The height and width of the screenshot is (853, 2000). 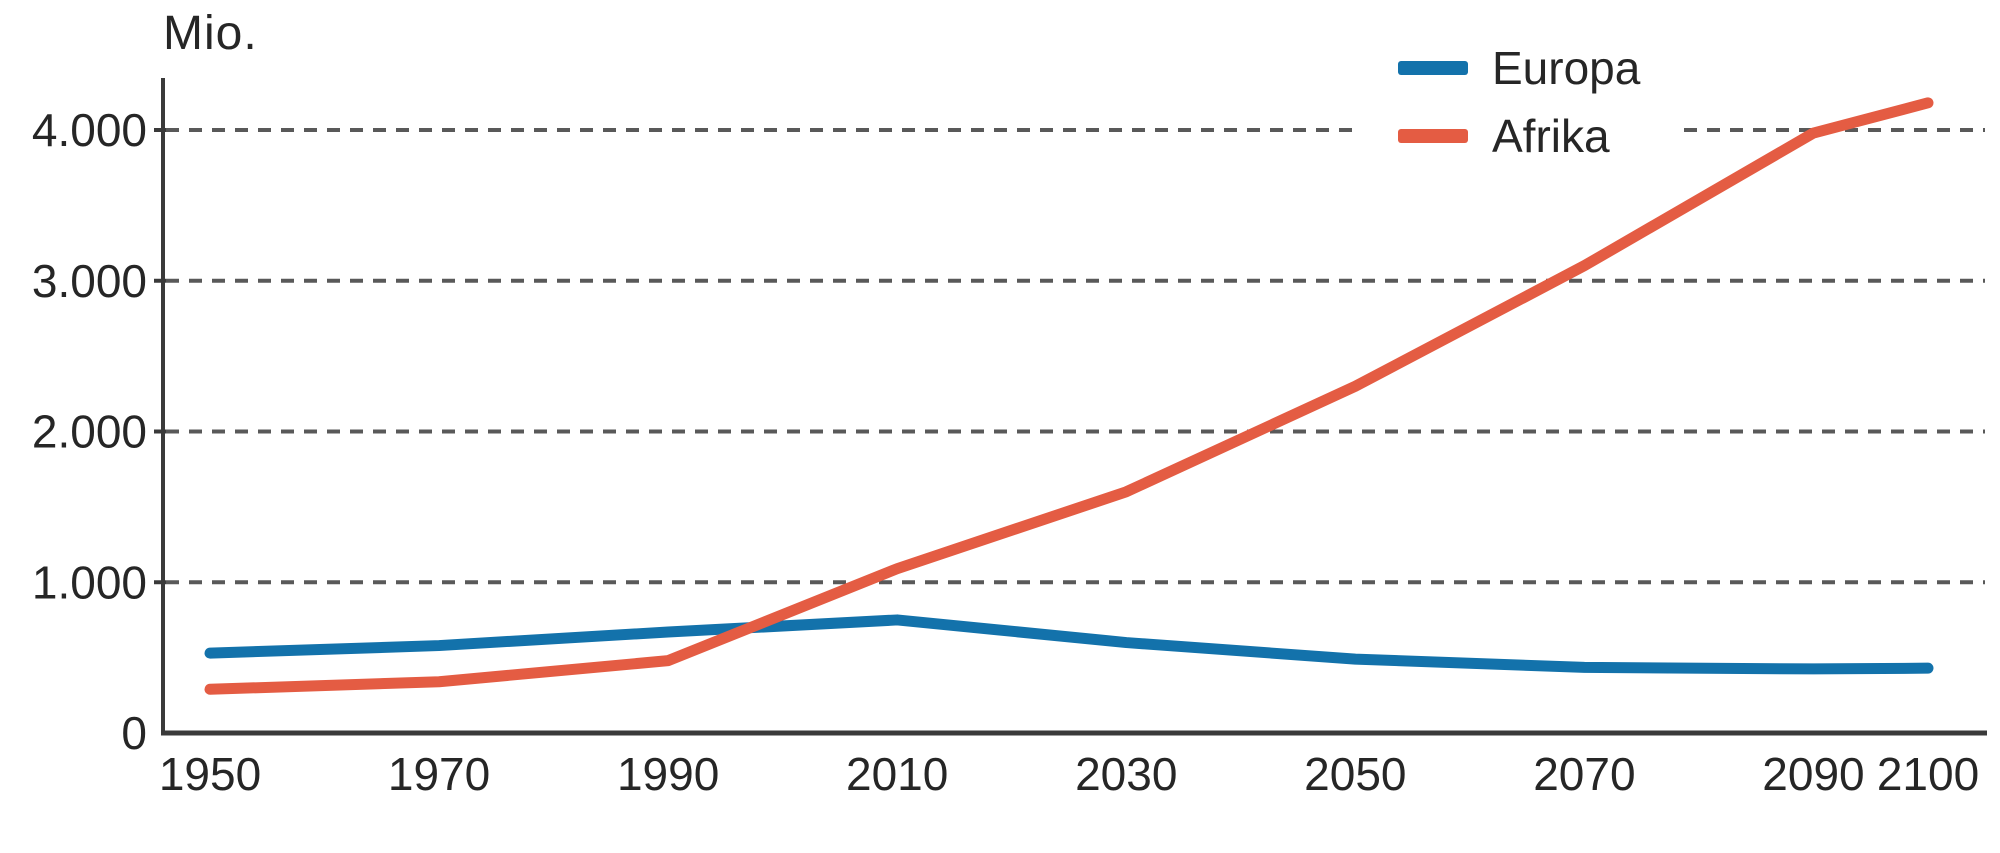 I want to click on legend-swatch-europa, so click(x=1433, y=68).